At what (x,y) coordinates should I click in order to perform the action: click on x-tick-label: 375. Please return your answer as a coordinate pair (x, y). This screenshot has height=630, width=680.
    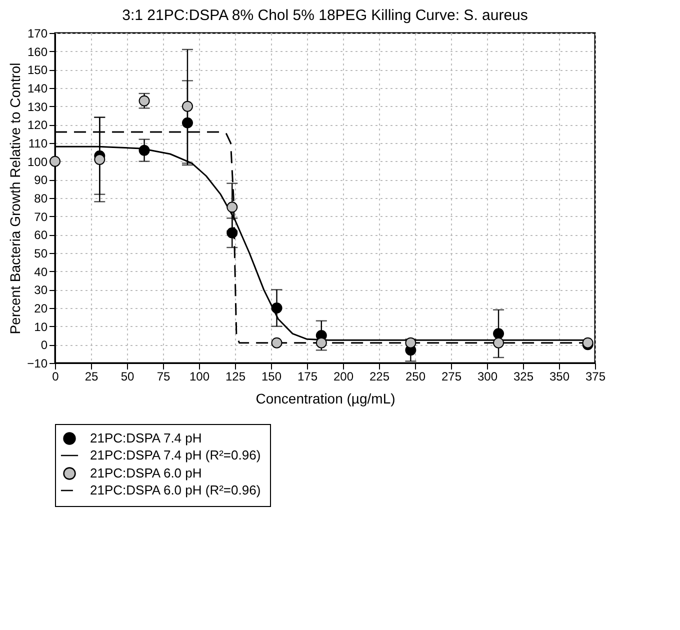
    Looking at the image, I should click on (595, 377).